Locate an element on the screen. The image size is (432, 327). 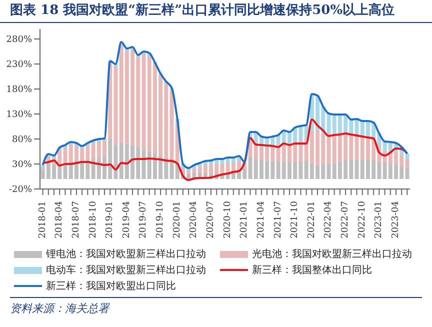
x-tick-label: 2021-01 is located at coordinates (245, 219).